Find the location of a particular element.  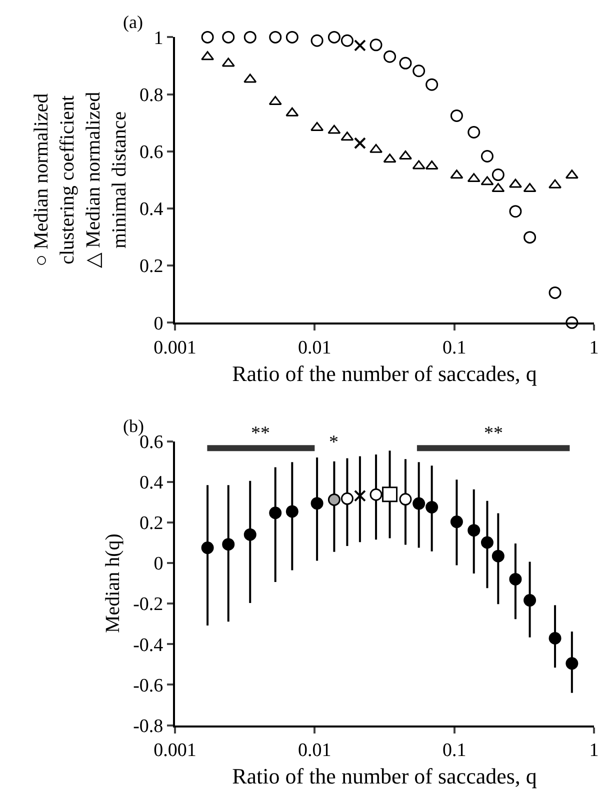

y-tick-label: 1 is located at coordinates (159, 38).